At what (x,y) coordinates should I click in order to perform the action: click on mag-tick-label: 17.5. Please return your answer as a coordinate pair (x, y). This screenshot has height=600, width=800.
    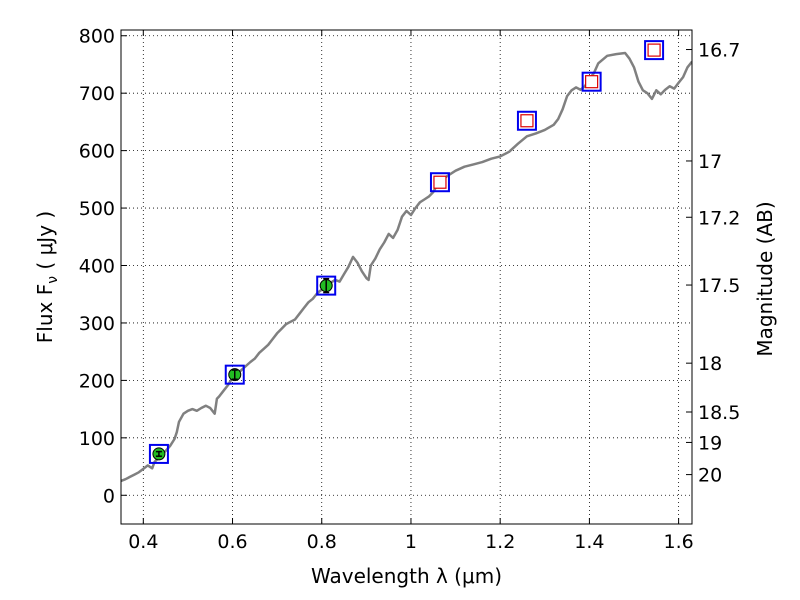
    Looking at the image, I should click on (719, 286).